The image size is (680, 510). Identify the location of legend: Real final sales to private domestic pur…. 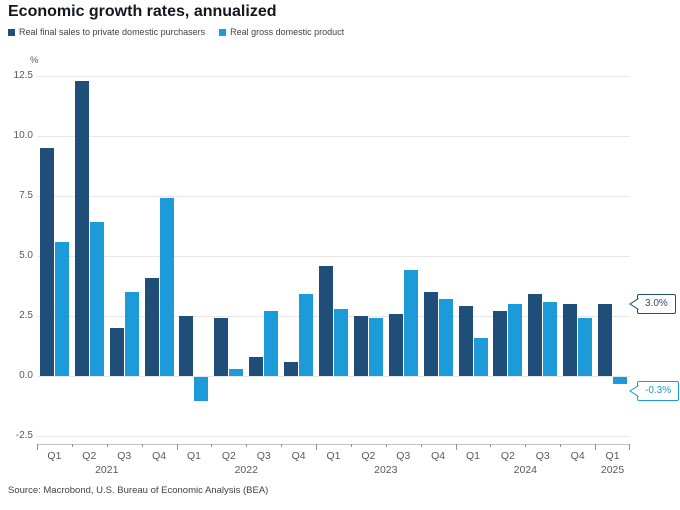
(176, 32).